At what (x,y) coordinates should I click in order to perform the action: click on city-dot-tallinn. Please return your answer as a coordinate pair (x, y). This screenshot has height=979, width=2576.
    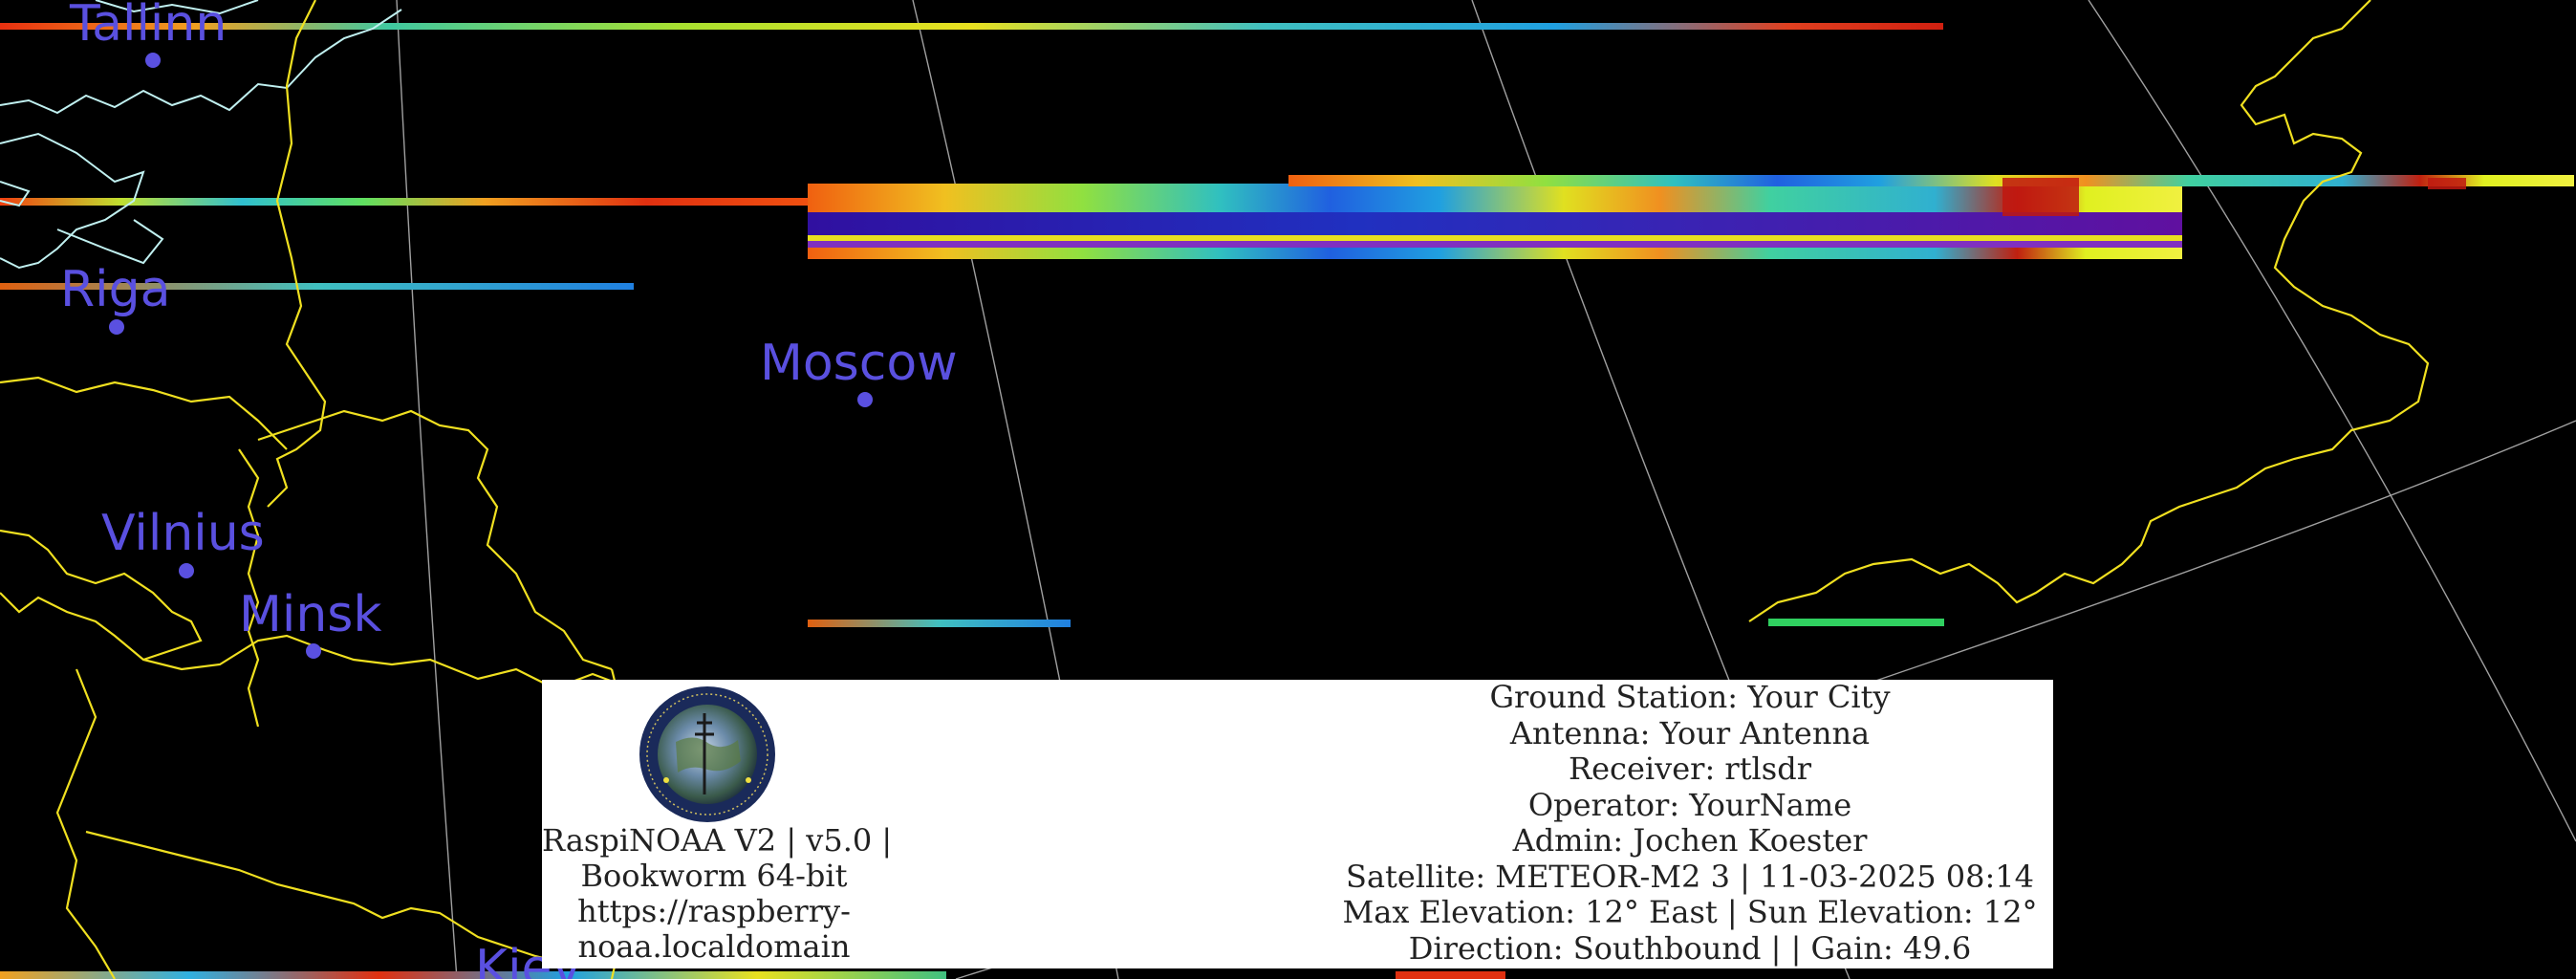
    Looking at the image, I should click on (153, 61).